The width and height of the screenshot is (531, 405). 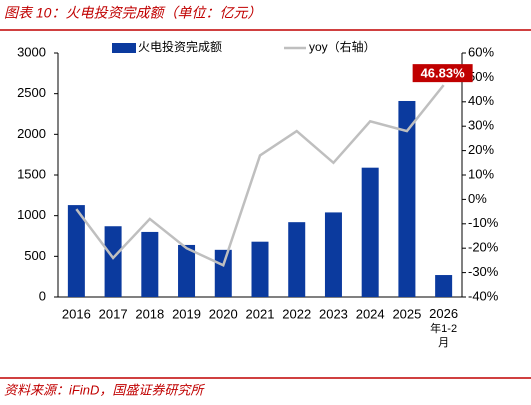 I want to click on y-tick-label: 3000, so click(x=31, y=51).